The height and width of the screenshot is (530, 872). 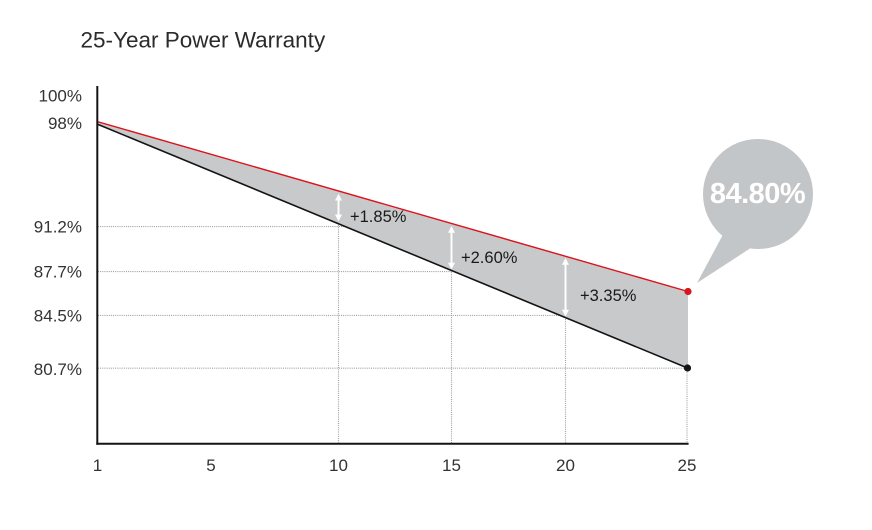 I want to click on svg-text: +1.85%, so click(x=378, y=217).